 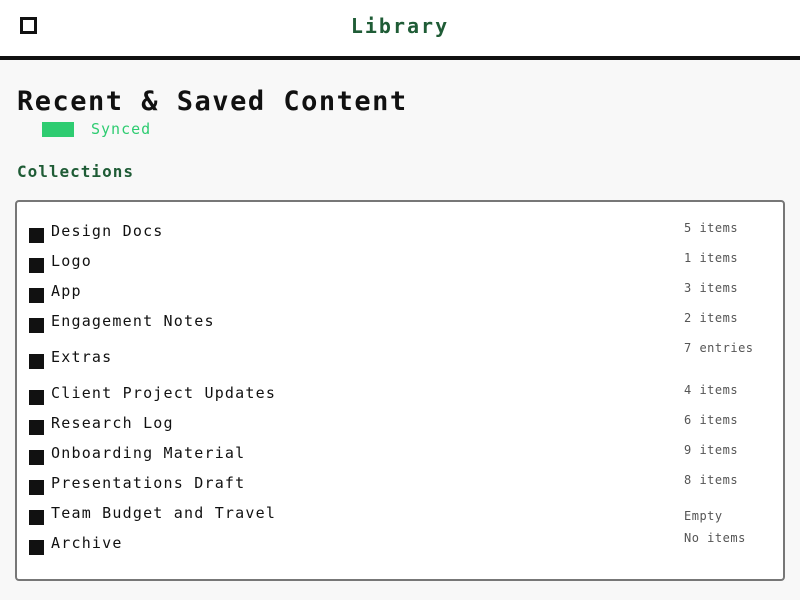 I want to click on list-item: Client Project Updates 4 items, so click(x=397, y=399).